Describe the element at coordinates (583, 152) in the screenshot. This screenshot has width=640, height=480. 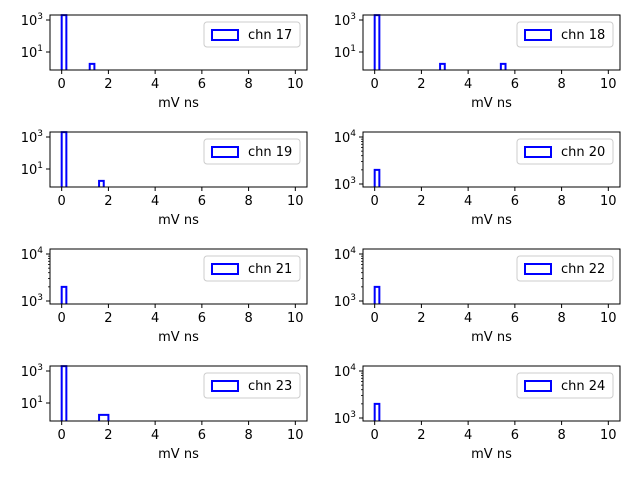
I see `legend-label: chn 20` at that location.